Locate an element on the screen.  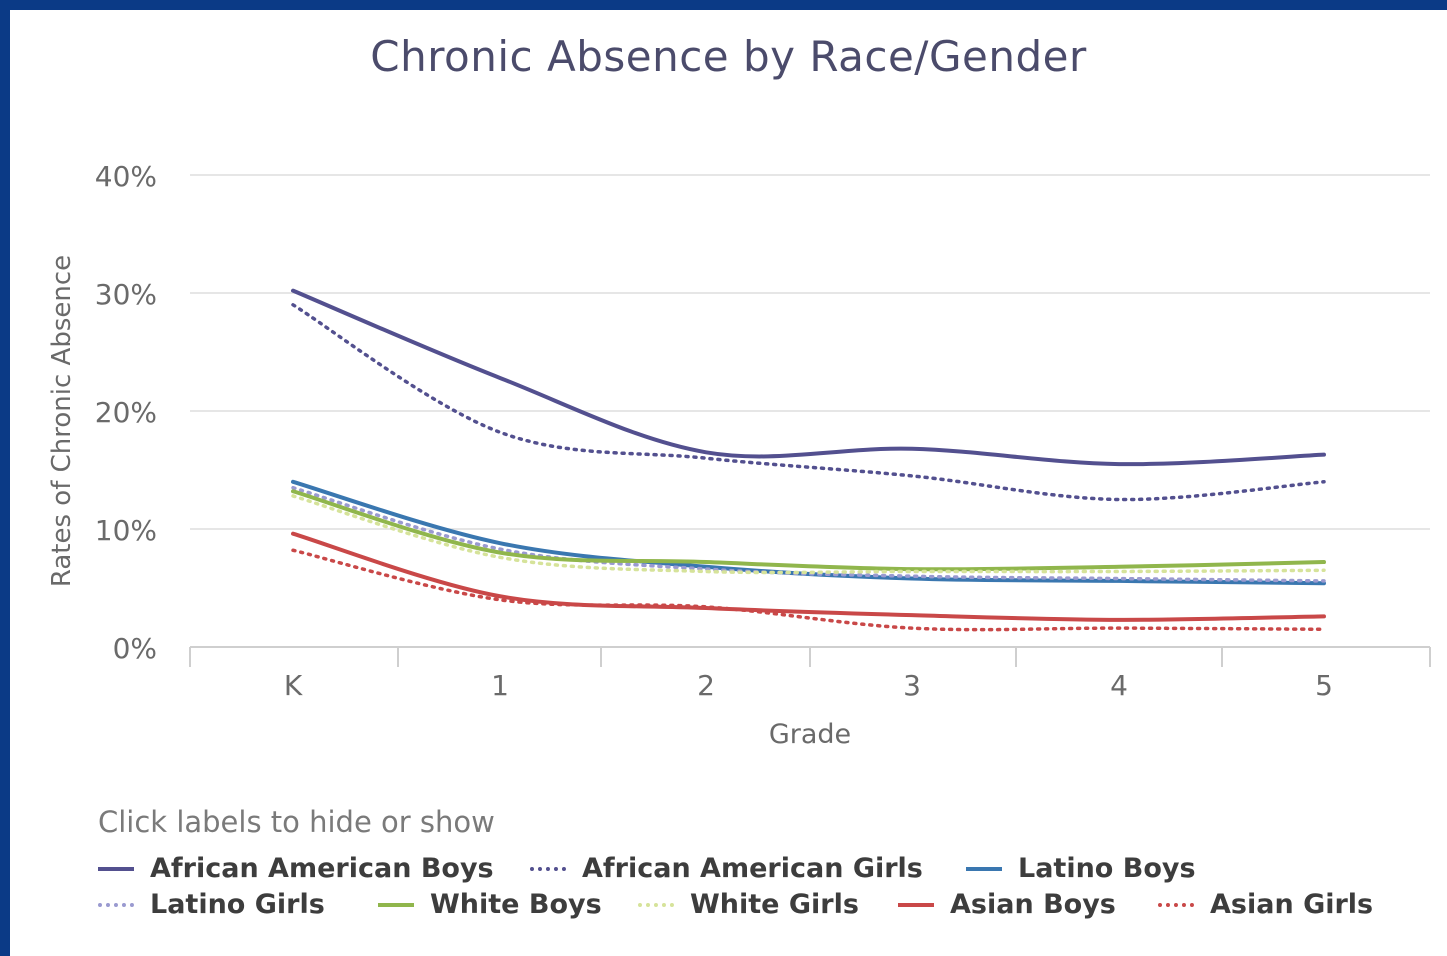
legend-label: Latino Girls is located at coordinates (237, 904).